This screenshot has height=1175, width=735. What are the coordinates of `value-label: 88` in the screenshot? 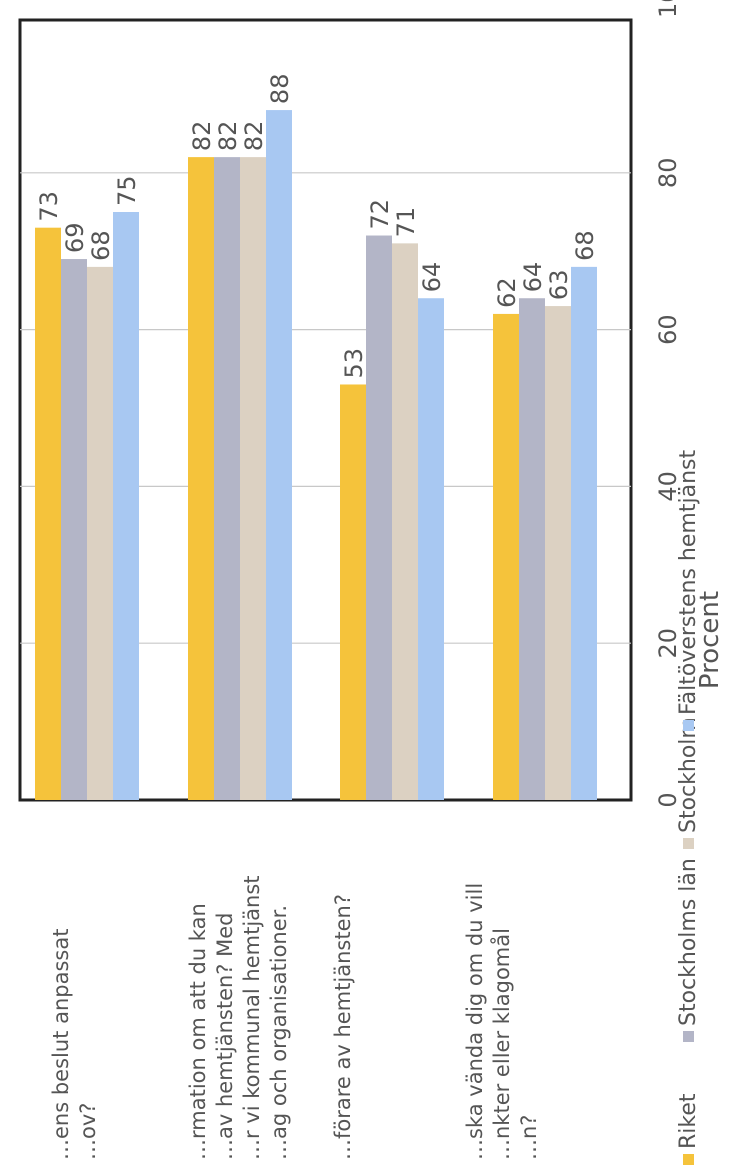 It's located at (280, 89).